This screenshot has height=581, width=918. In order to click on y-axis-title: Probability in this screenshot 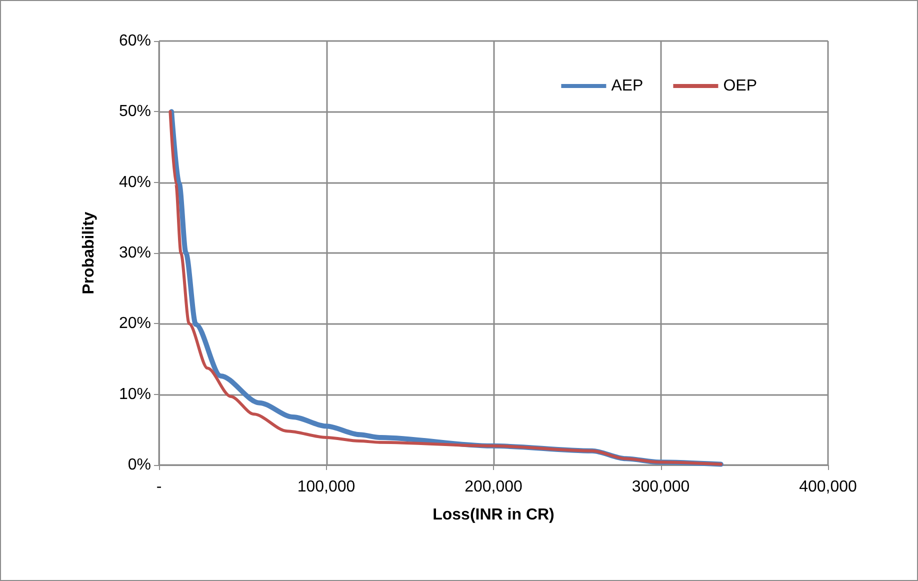, I will do `click(89, 253)`.